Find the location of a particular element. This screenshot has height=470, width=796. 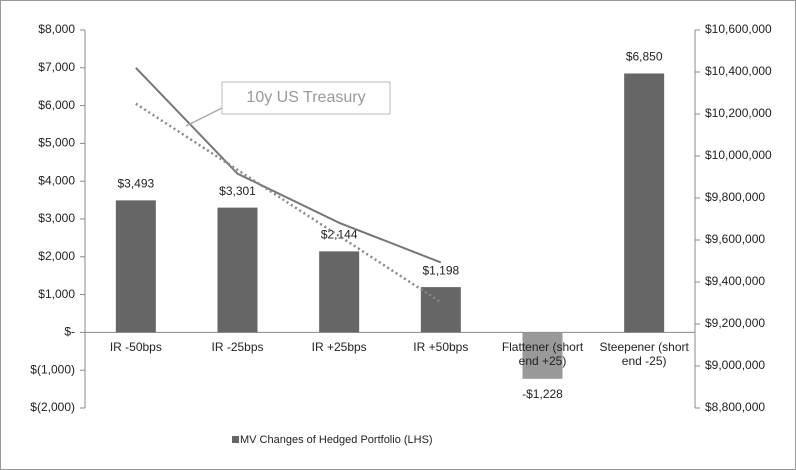

y2-tick-label: $9,400,000 is located at coordinates (735, 281).